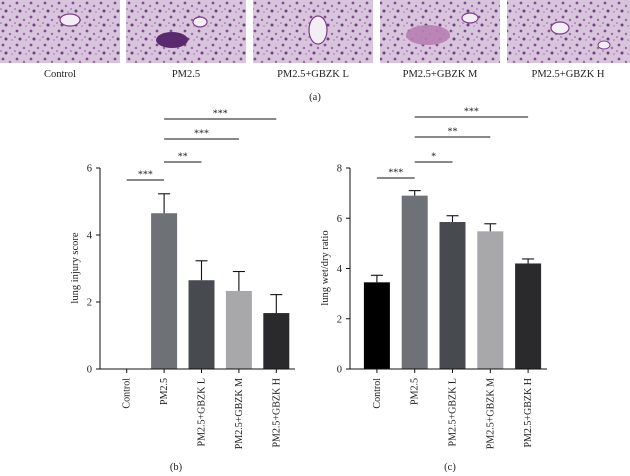  I want to click on histology-label: Control, so click(60, 74).